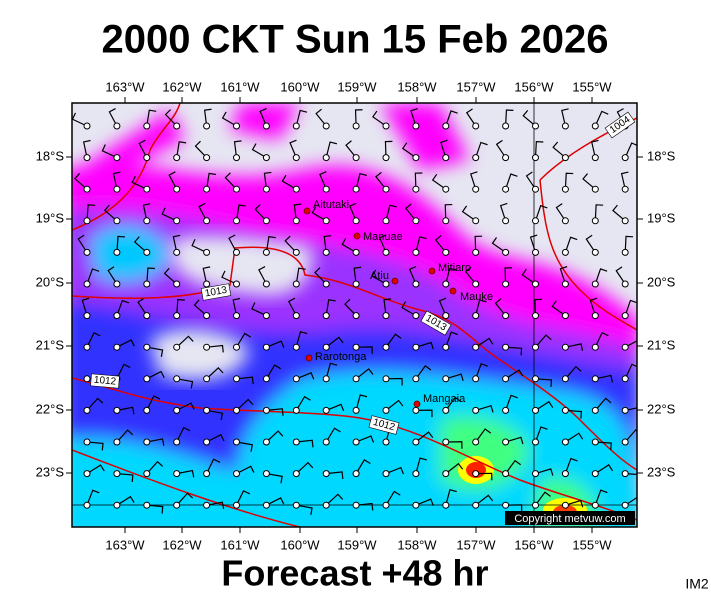 The height and width of the screenshot is (600, 711). Describe the element at coordinates (436, 323) in the screenshot. I see `isobar-label-box` at that location.